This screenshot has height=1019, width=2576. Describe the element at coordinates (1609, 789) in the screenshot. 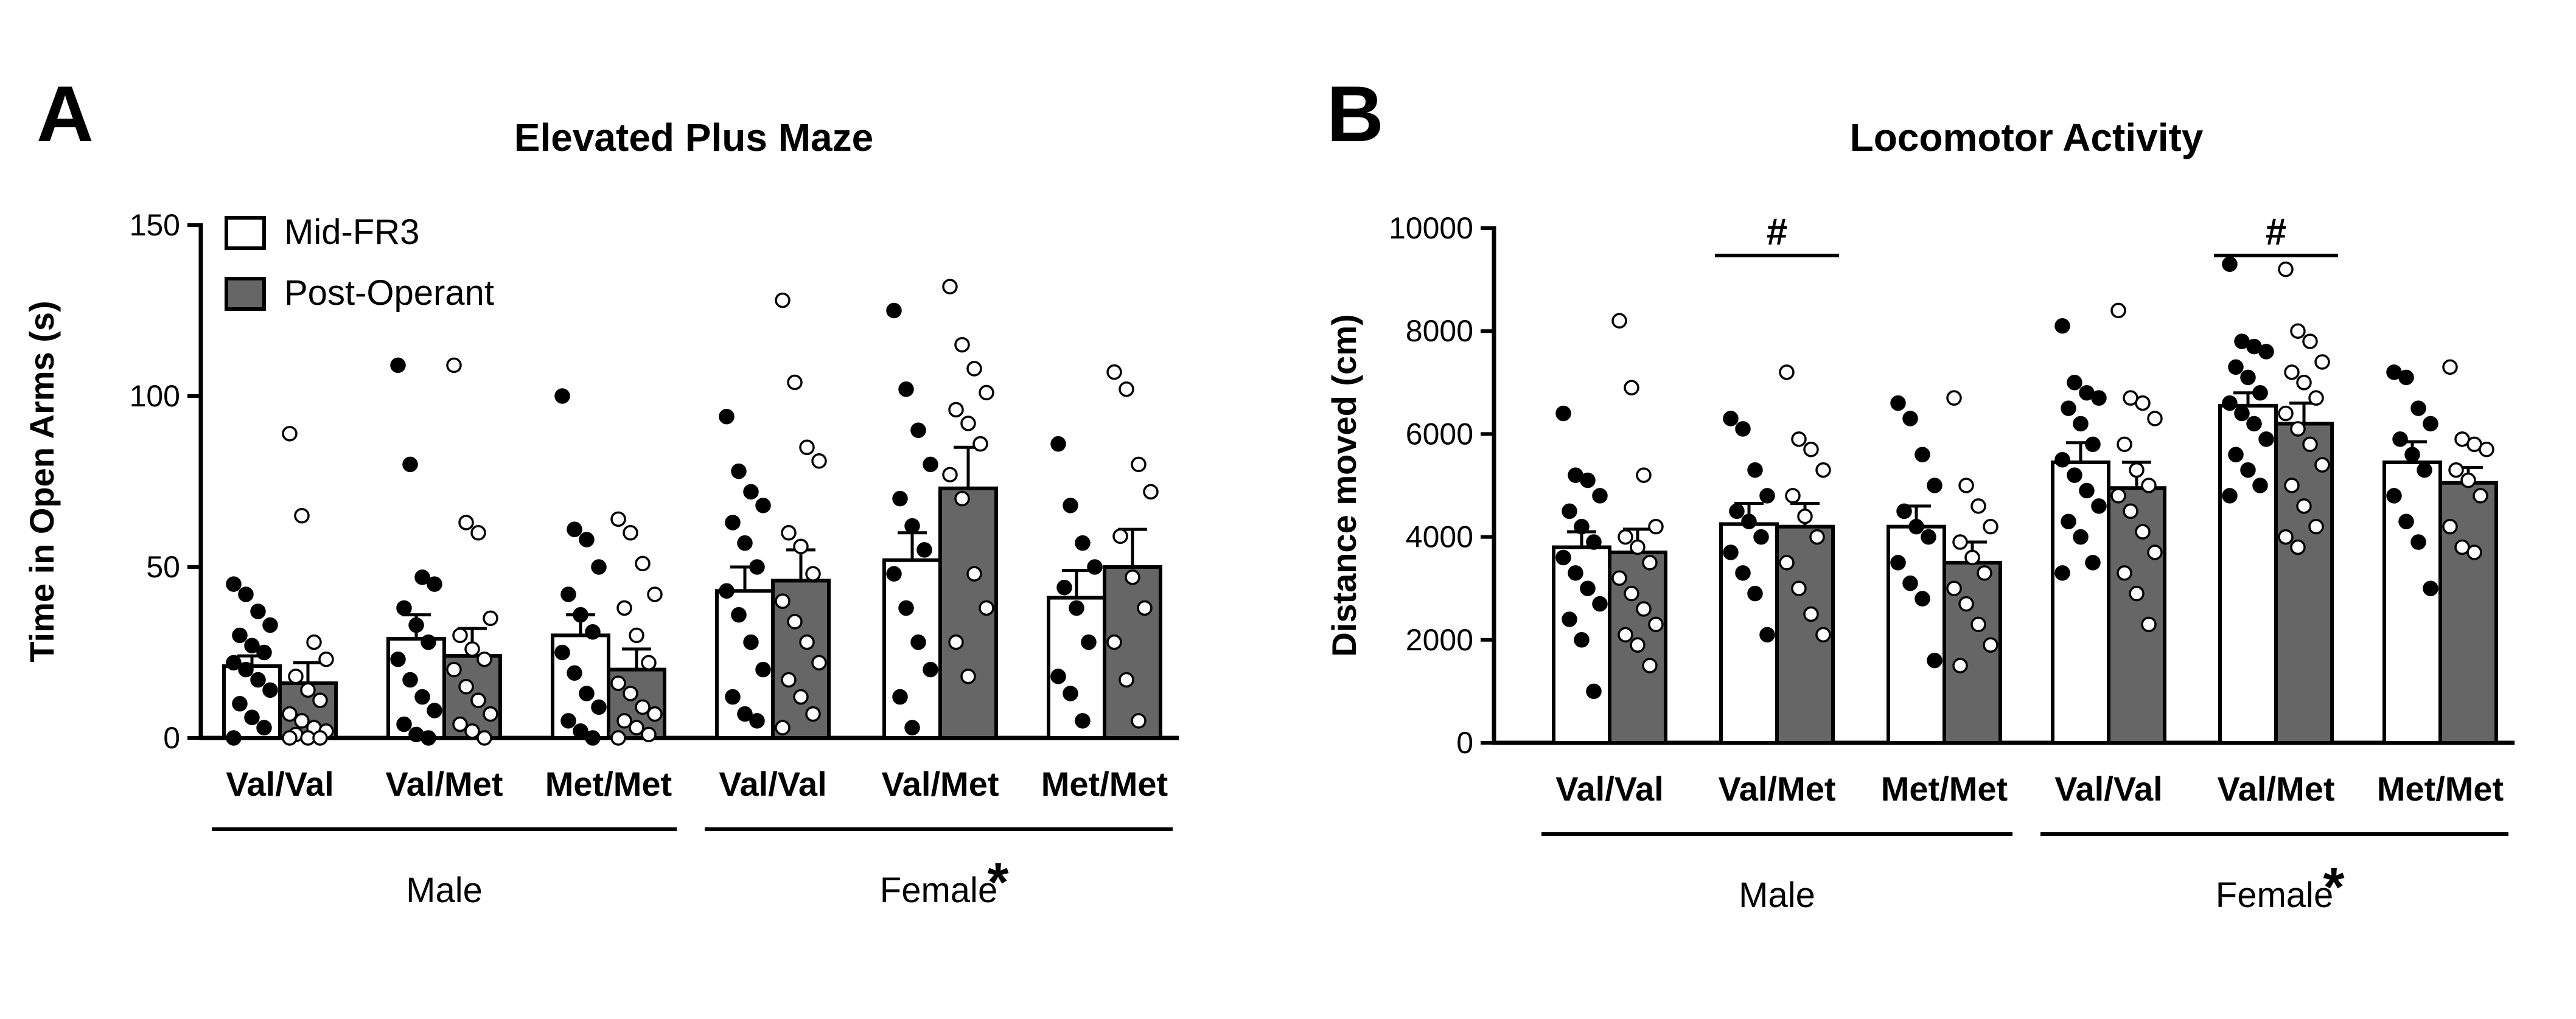

I see `category-label: Val/Val` at that location.